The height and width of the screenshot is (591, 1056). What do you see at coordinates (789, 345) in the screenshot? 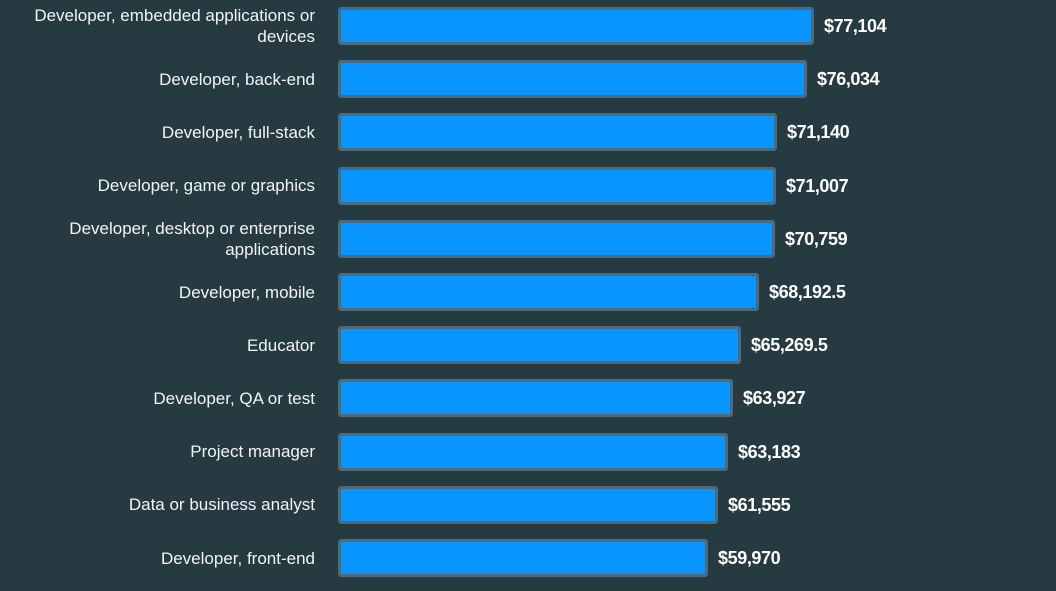
I see `value-label: $65,269.5` at bounding box center [789, 345].